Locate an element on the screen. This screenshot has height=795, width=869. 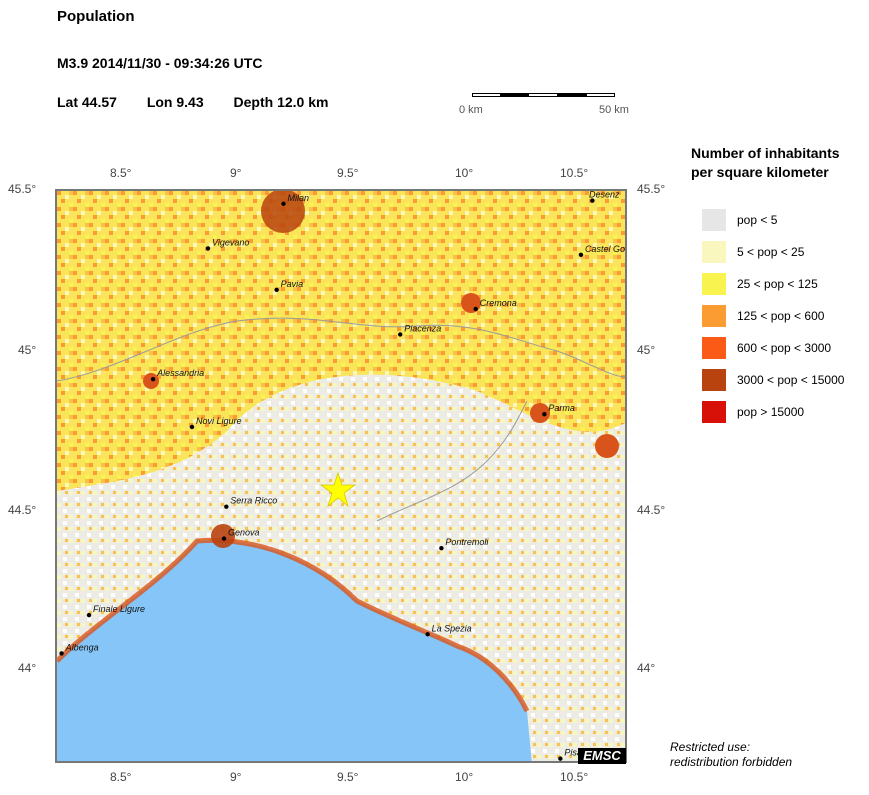
legend-item: 600 < pop < 3000 is located at coordinates (782, 348).